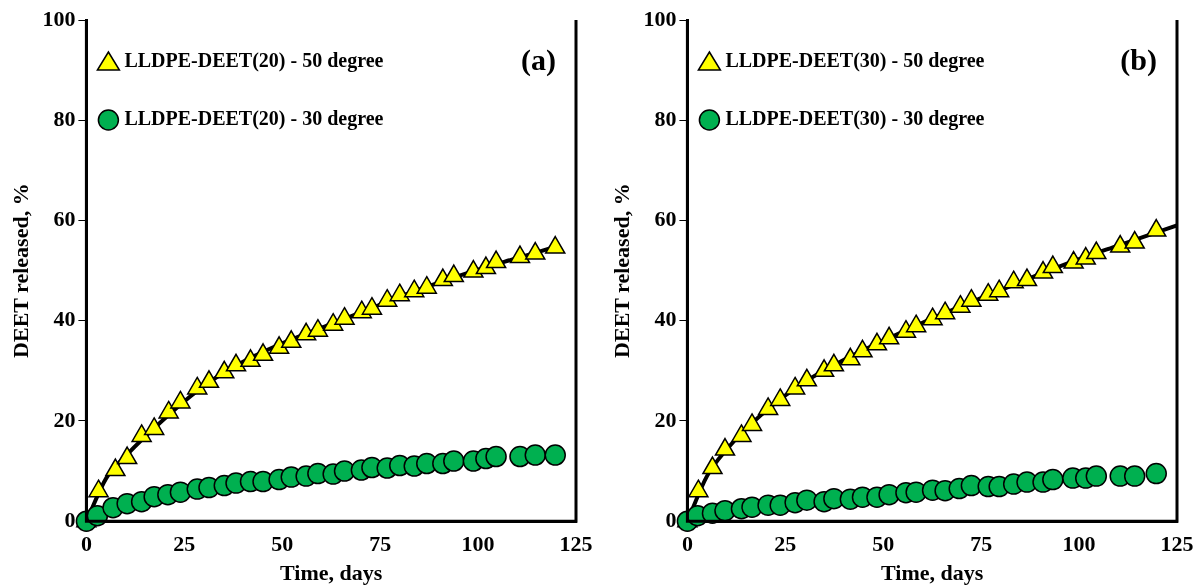  Describe the element at coordinates (855, 119) in the screenshot. I see `legend-label: LLDPE-DEET(30) - 30 degree` at that location.